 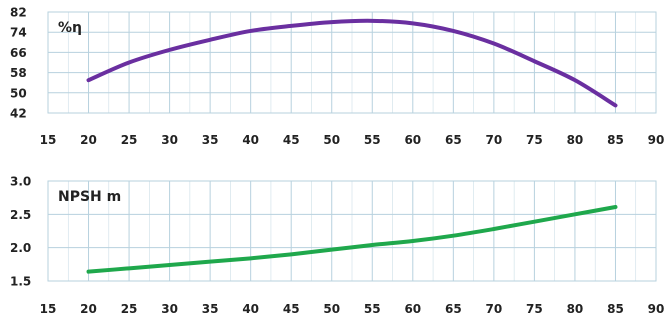 What do you see at coordinates (20, 248) in the screenshot?
I see `y-tick-label: 2.0` at bounding box center [20, 248].